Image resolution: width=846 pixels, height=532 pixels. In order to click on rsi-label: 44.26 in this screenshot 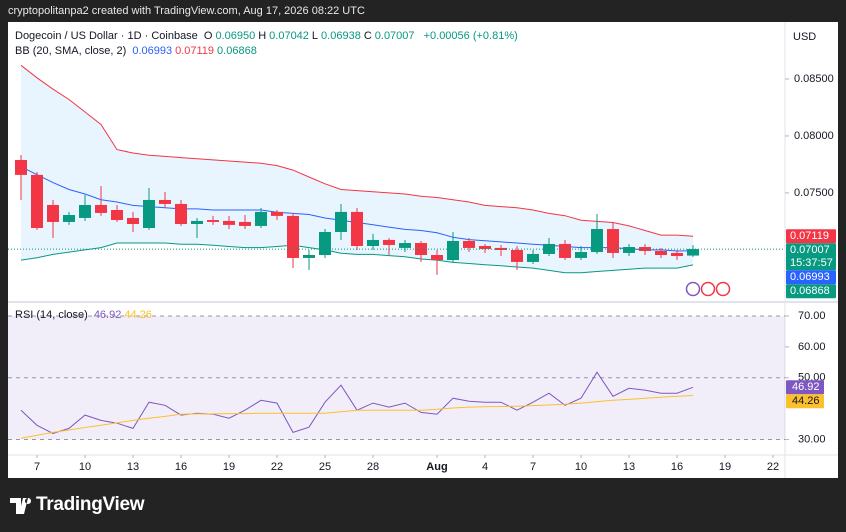, I will do `click(806, 401)`.